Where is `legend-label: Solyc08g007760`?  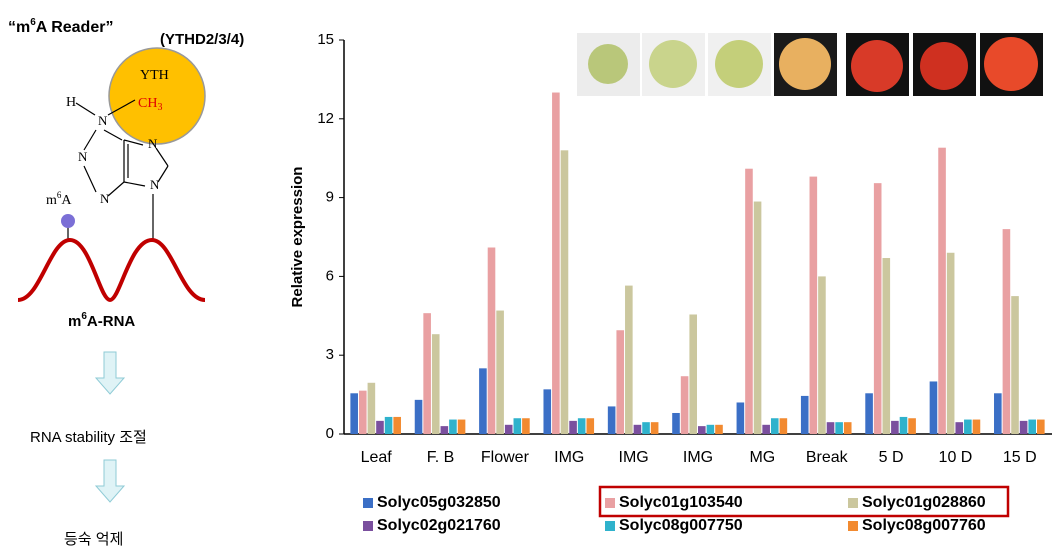
legend-label: Solyc08g007760 is located at coordinates (924, 525).